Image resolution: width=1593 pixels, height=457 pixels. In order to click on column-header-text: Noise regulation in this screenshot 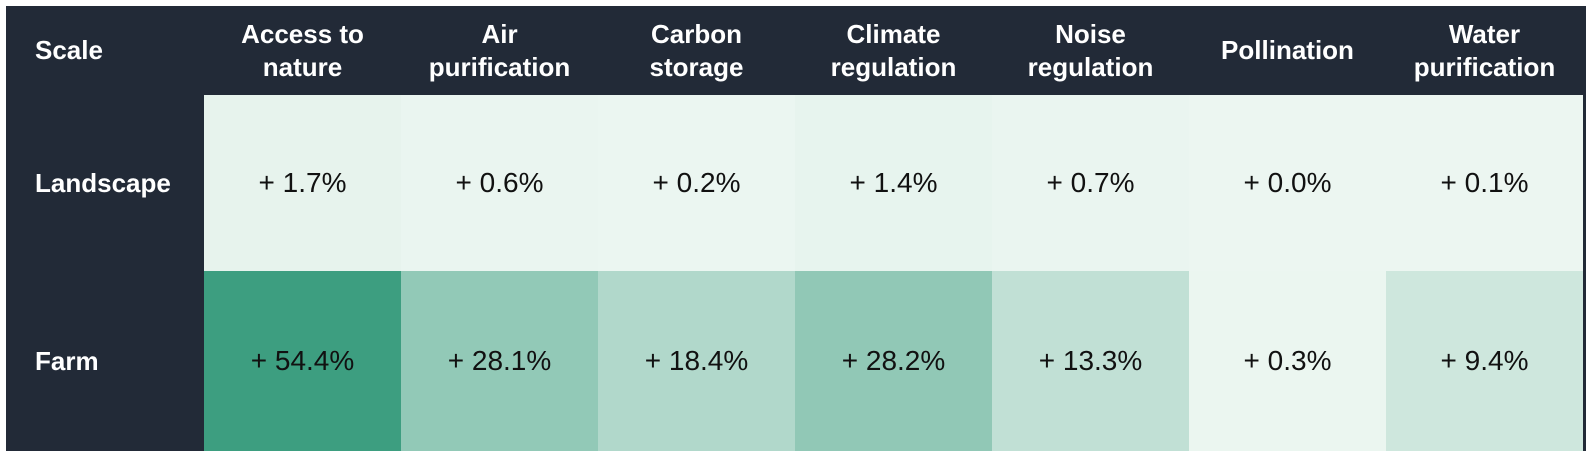, I will do `click(1091, 51)`.